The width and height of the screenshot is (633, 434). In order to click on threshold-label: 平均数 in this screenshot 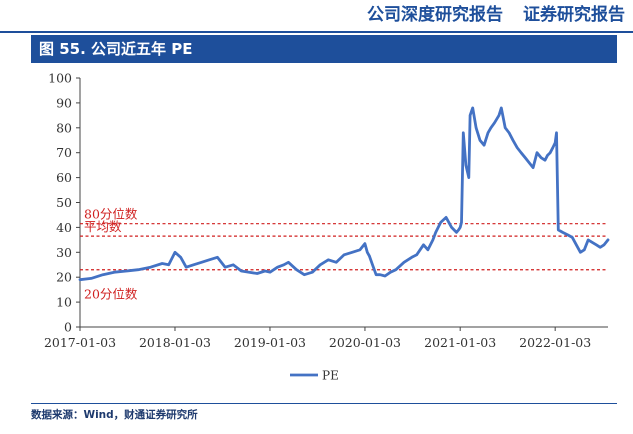, I will do `click(103, 226)`.